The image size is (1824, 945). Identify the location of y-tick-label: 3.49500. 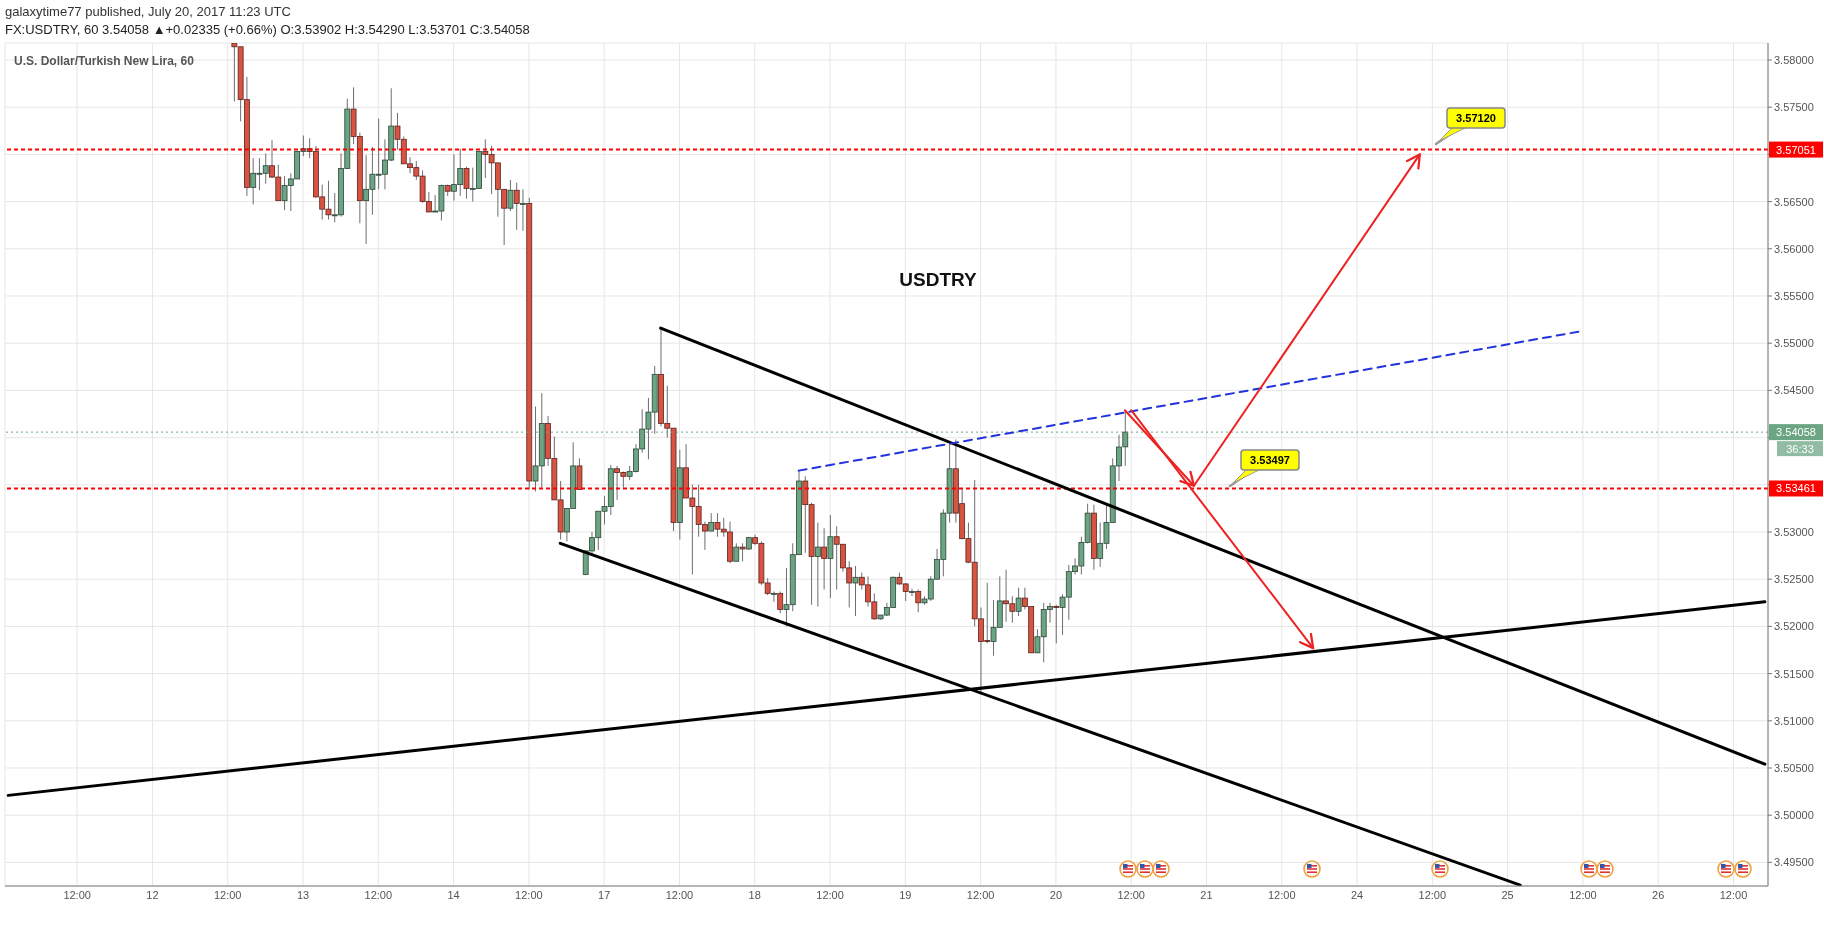
(1794, 862).